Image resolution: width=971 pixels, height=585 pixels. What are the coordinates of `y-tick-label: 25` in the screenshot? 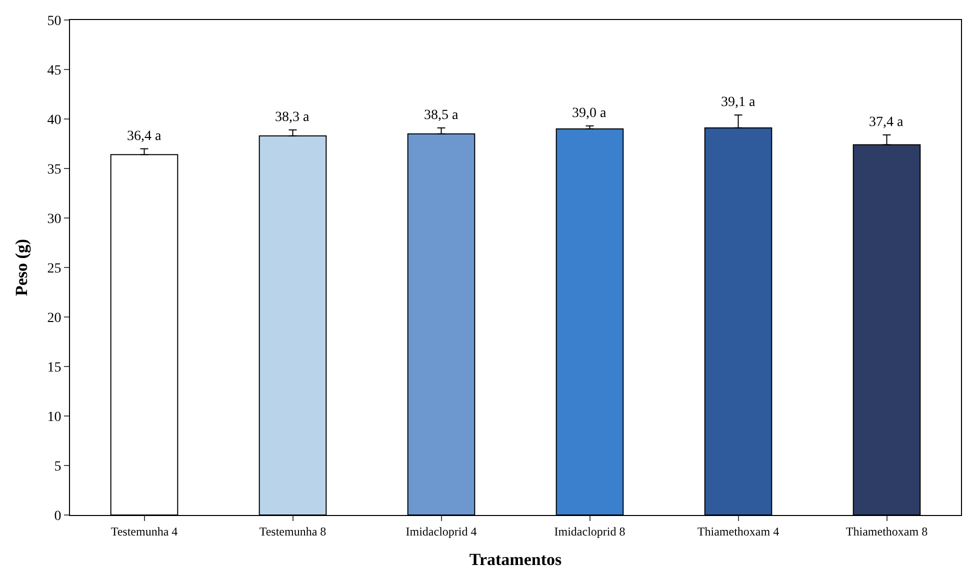 It's located at (54, 268).